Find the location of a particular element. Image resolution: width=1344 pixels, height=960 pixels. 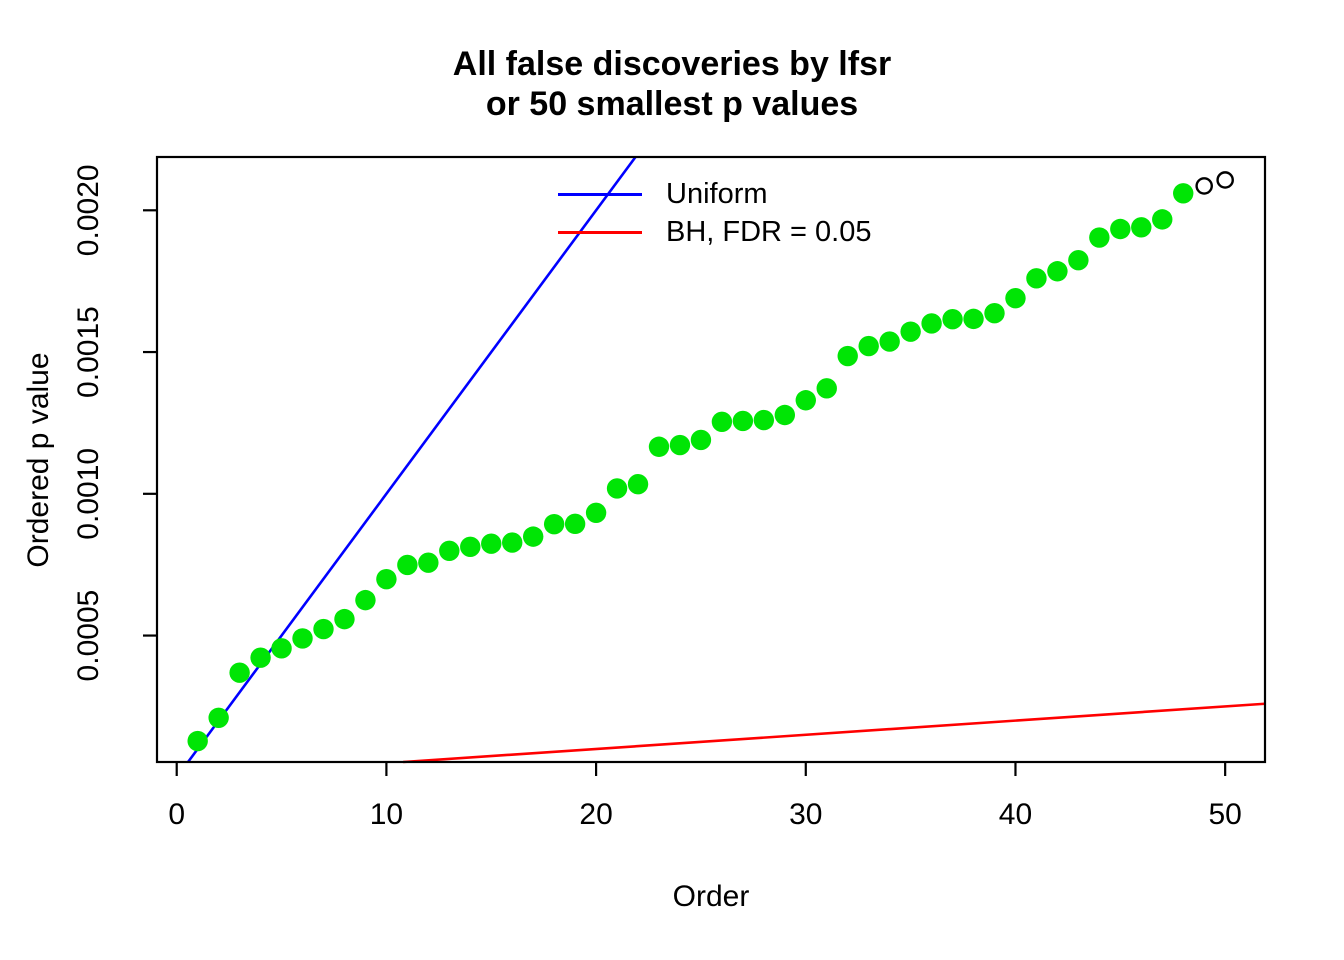

y-tick-label: 0.0020 is located at coordinates (88, 210).